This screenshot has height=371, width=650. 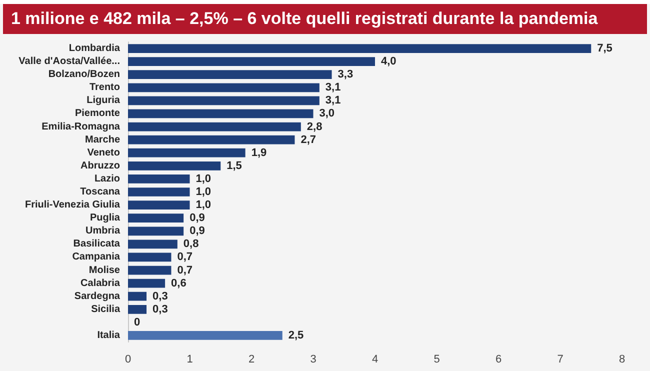 I want to click on y-tick-label: Liguria, so click(x=103, y=100).